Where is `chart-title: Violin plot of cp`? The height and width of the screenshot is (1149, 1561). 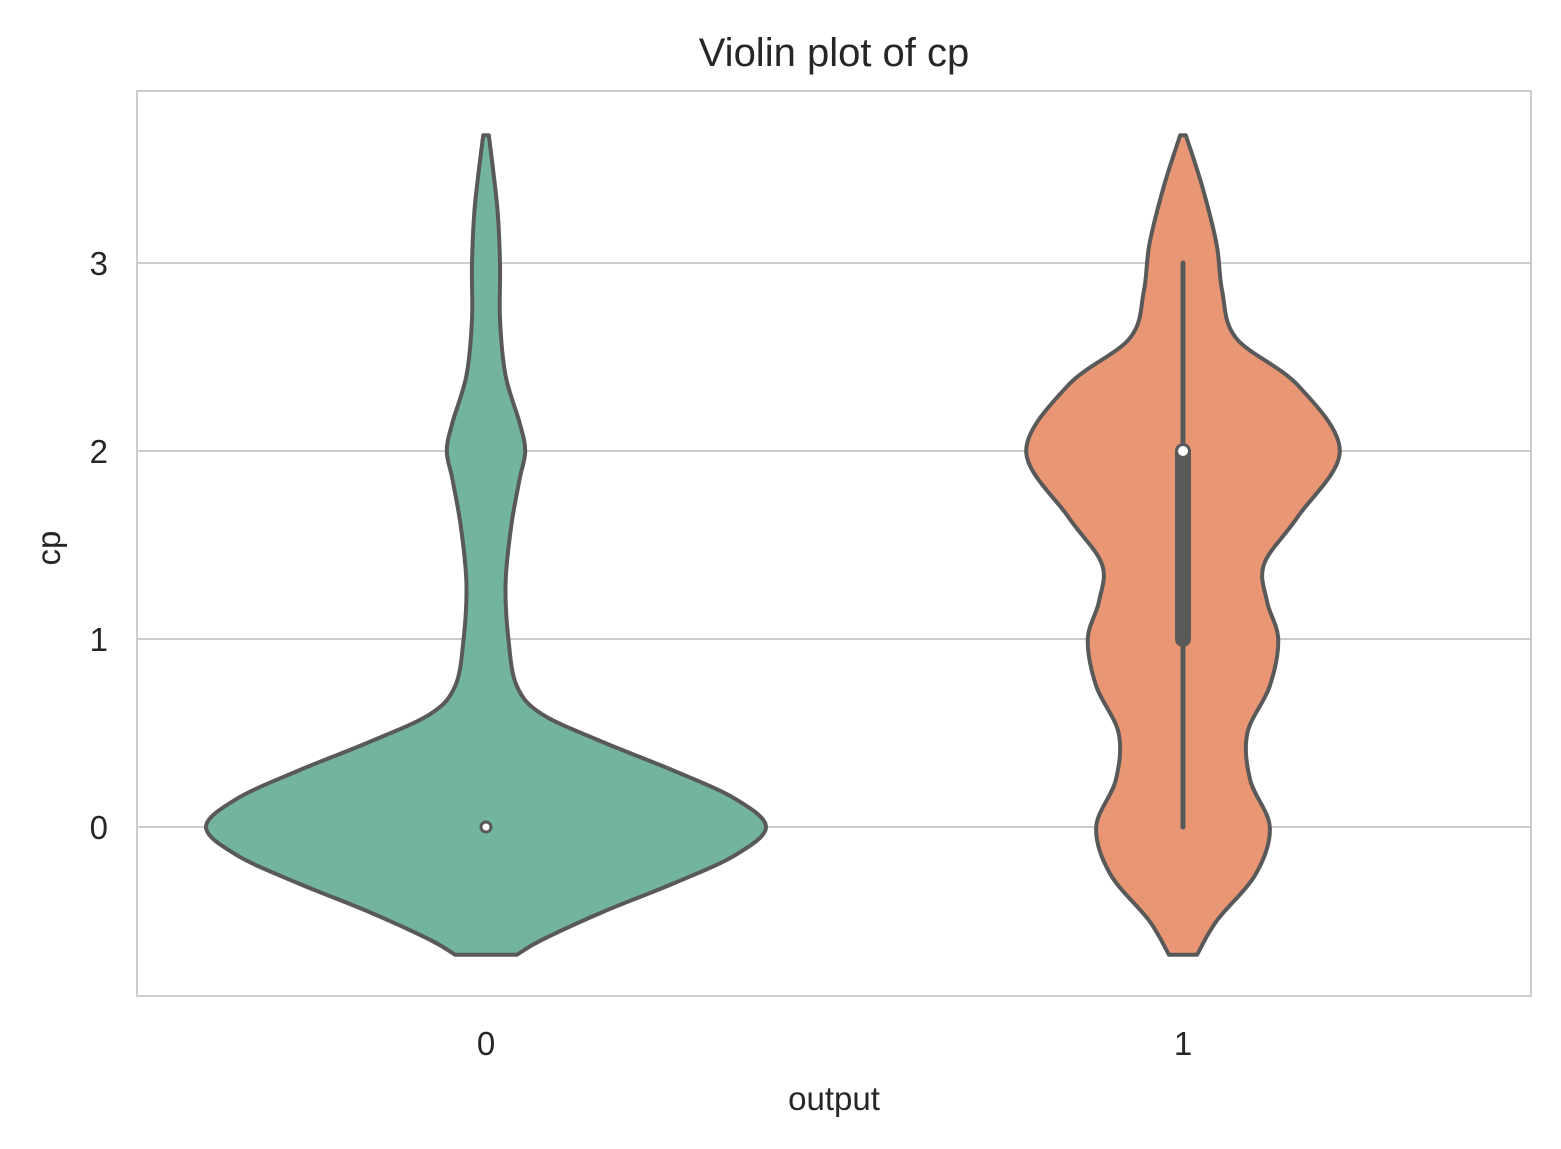 chart-title: Violin plot of cp is located at coordinates (834, 53).